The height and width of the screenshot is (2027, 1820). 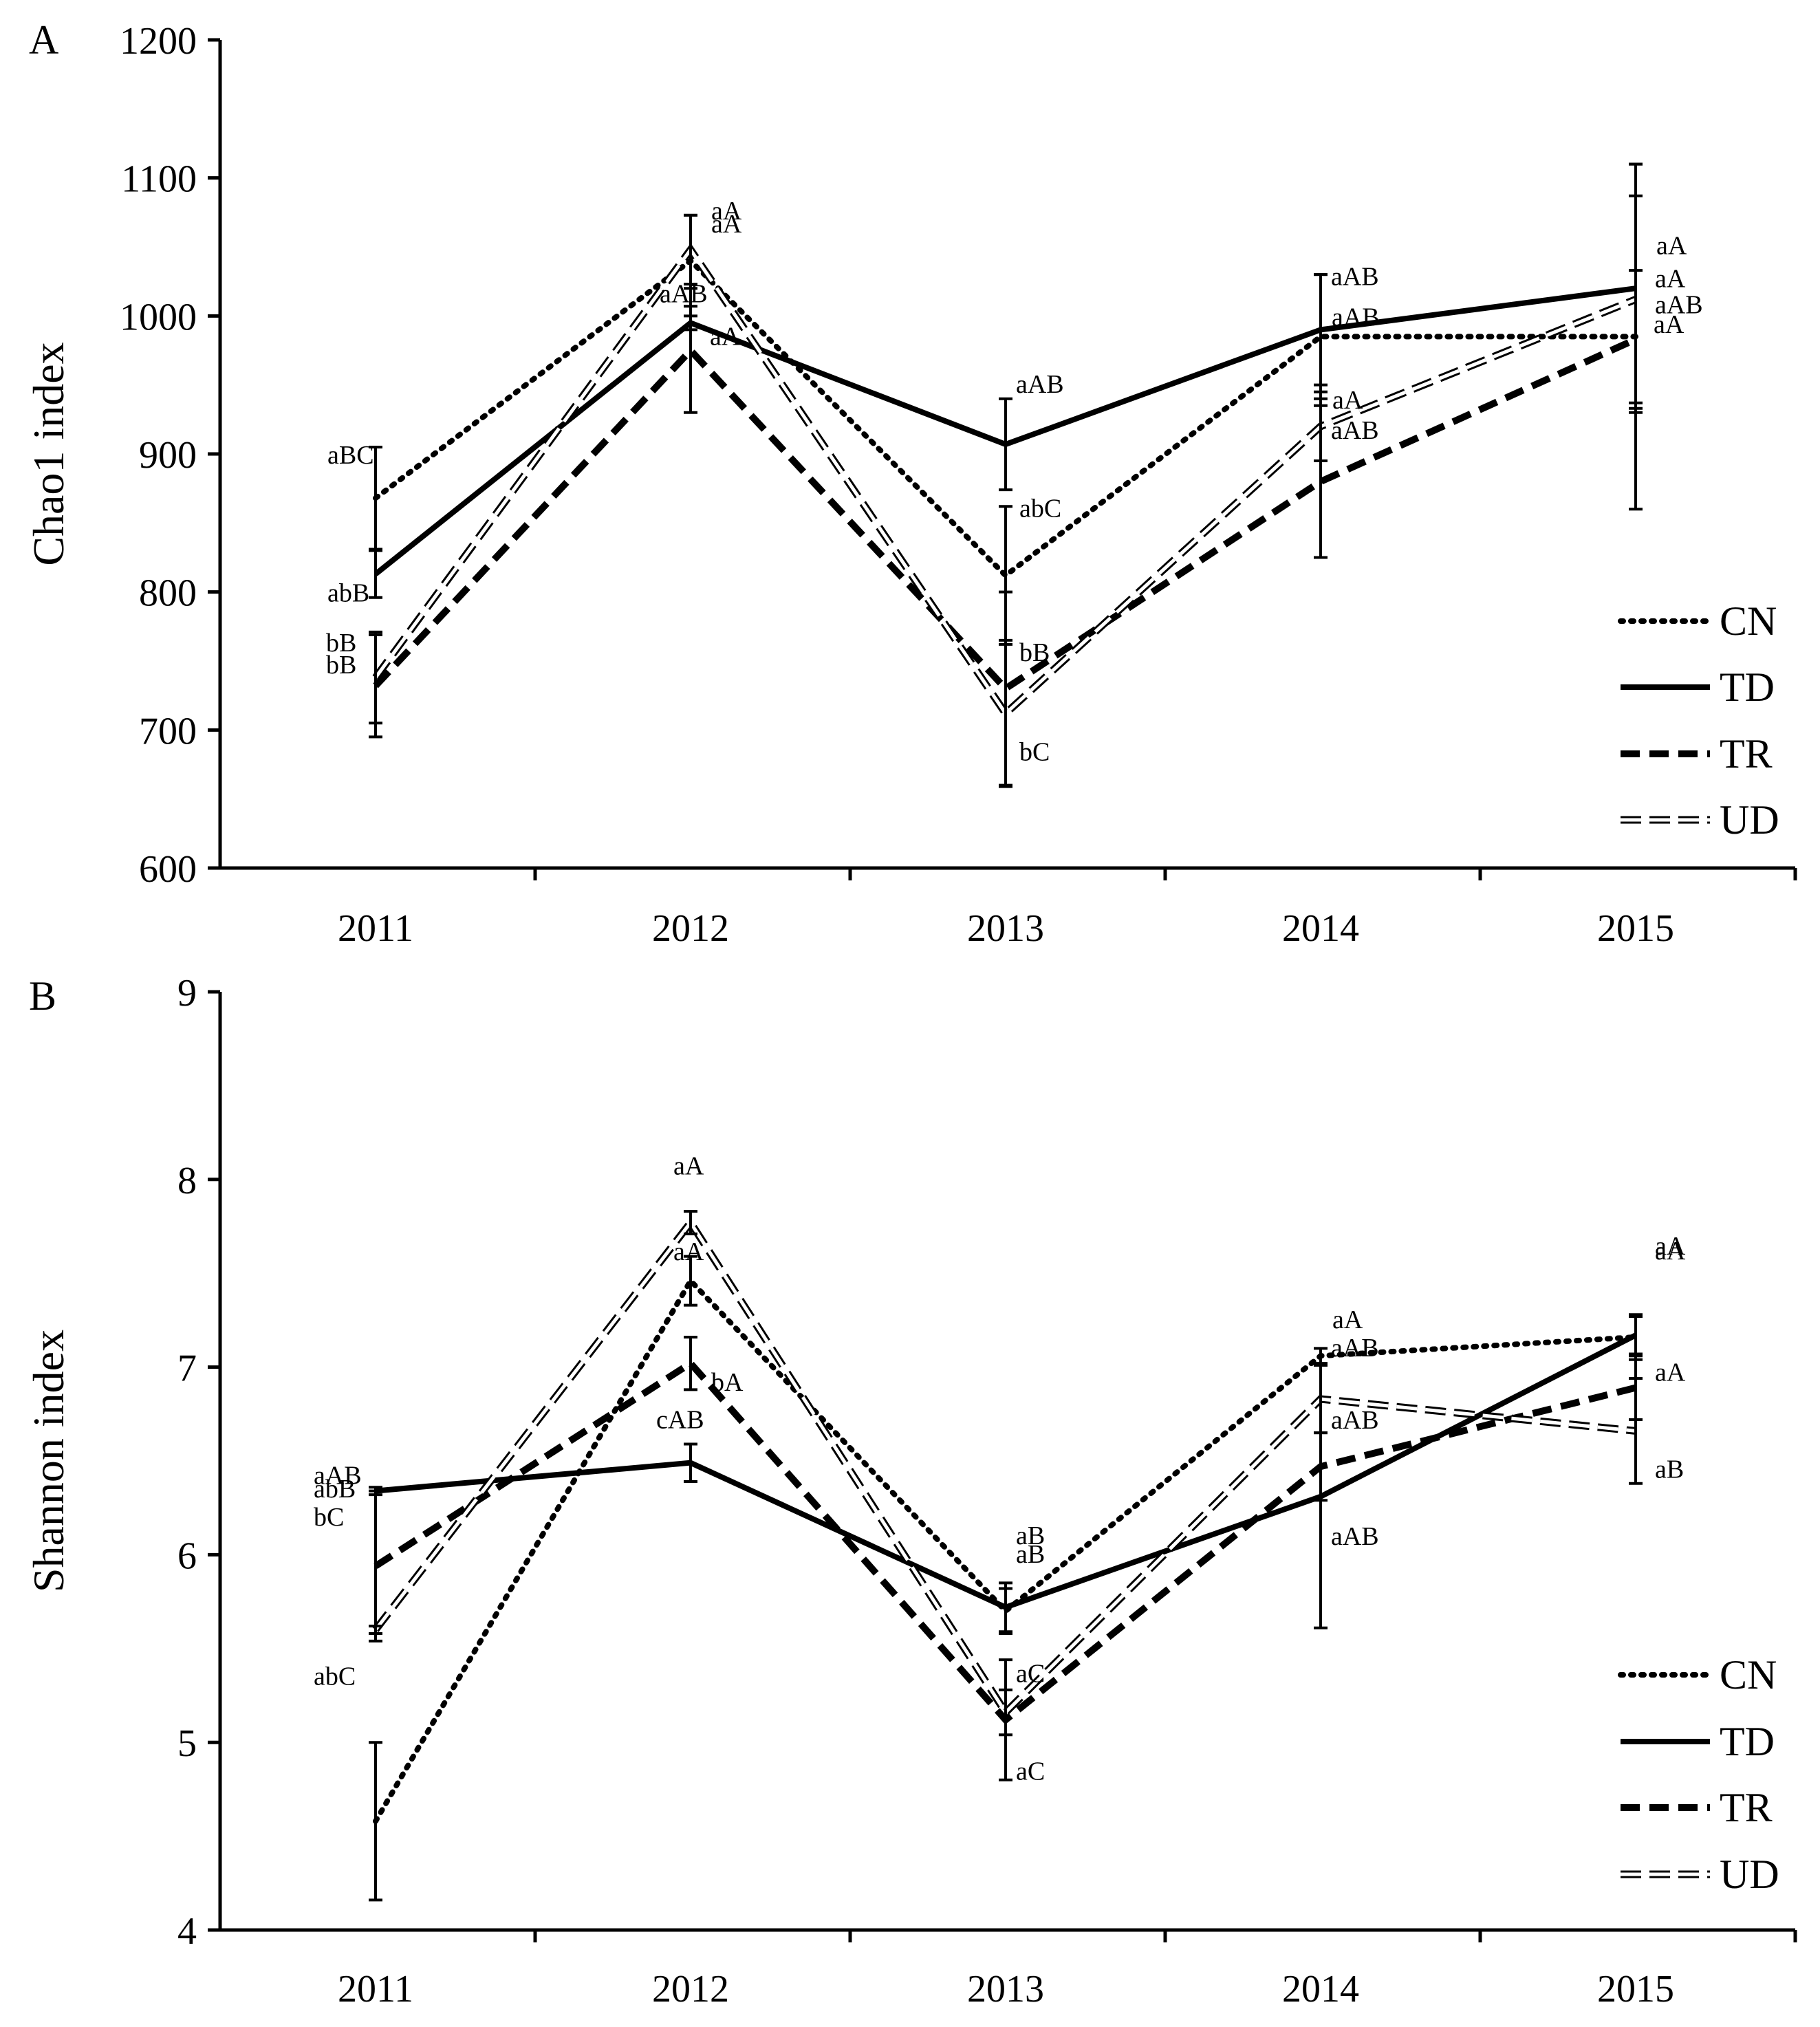 I want to click on y-tick-label: 5, so click(x=187, y=1743).